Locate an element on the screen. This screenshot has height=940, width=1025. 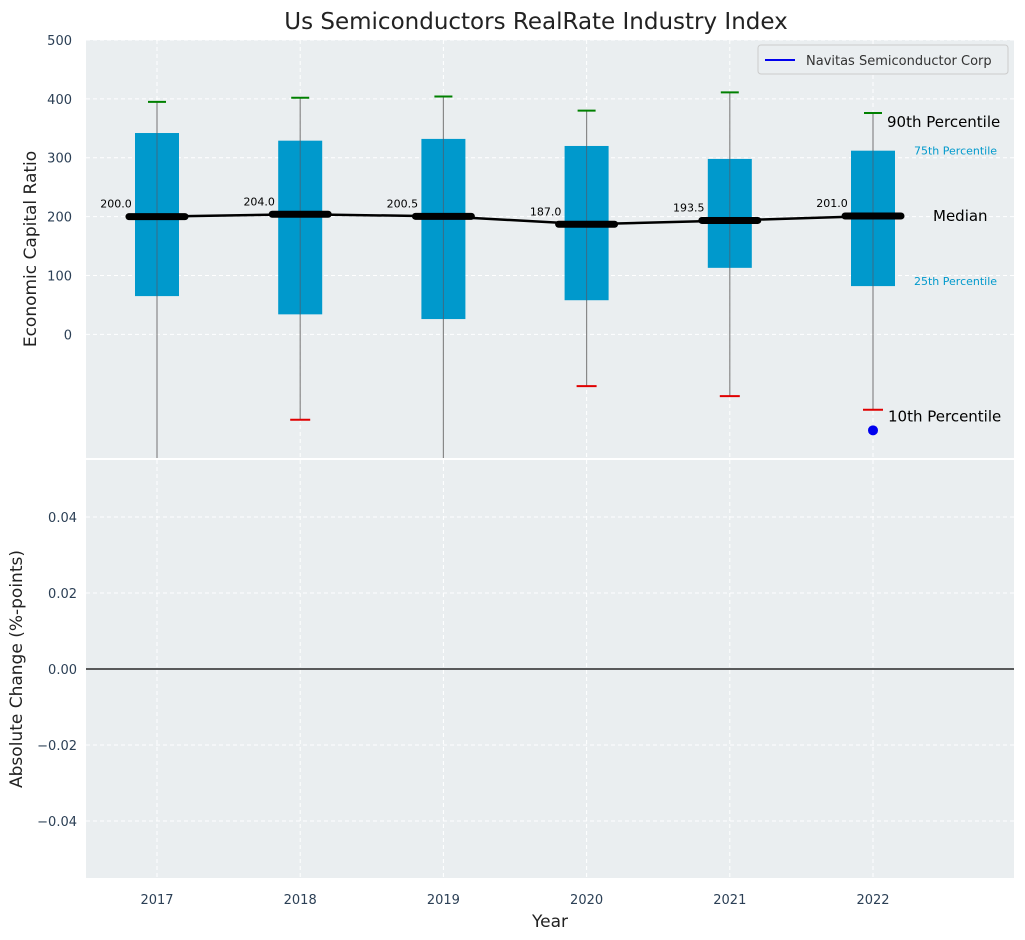
median-value-label: 187.0 is located at coordinates (546, 211).